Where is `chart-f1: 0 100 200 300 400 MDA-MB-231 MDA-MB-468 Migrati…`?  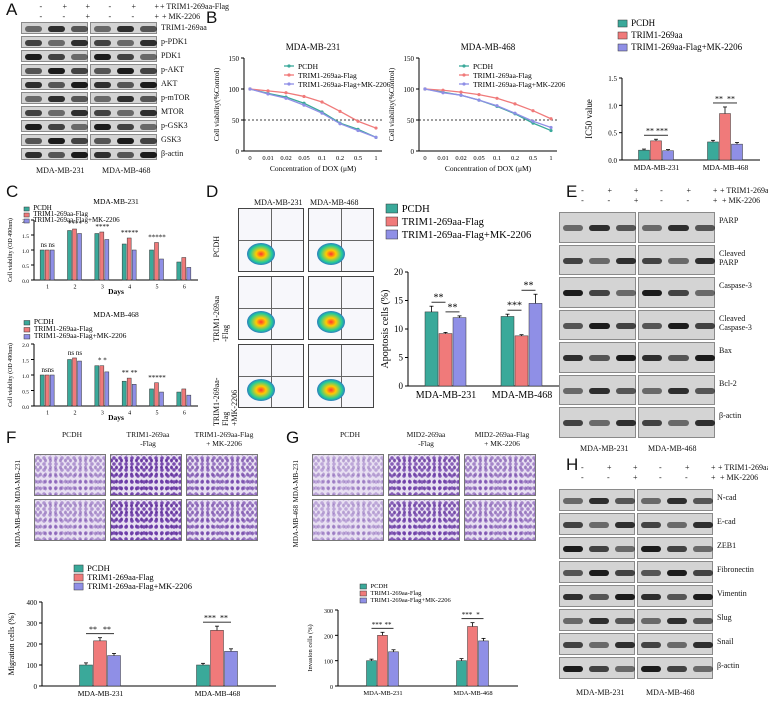
chart-f1: 0 100 200 300 400 MDA-MB-231 MDA-MB-468 Migrati… is located at coordinates (141, 630).